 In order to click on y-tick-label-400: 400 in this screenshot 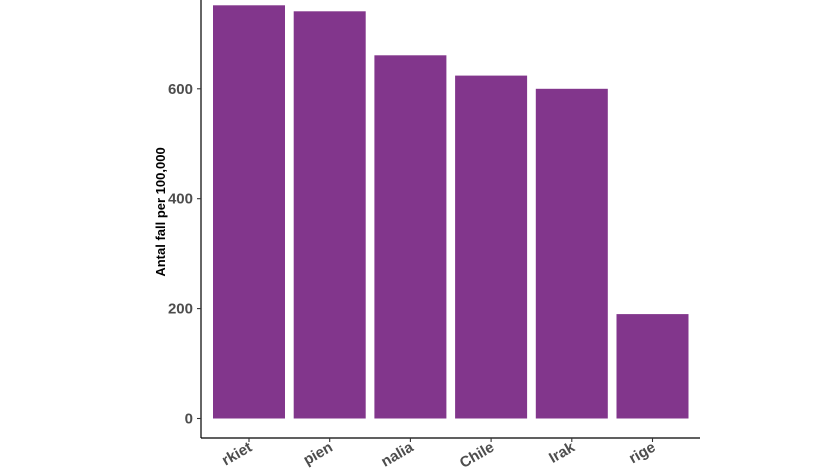, I will do `click(180, 199)`.